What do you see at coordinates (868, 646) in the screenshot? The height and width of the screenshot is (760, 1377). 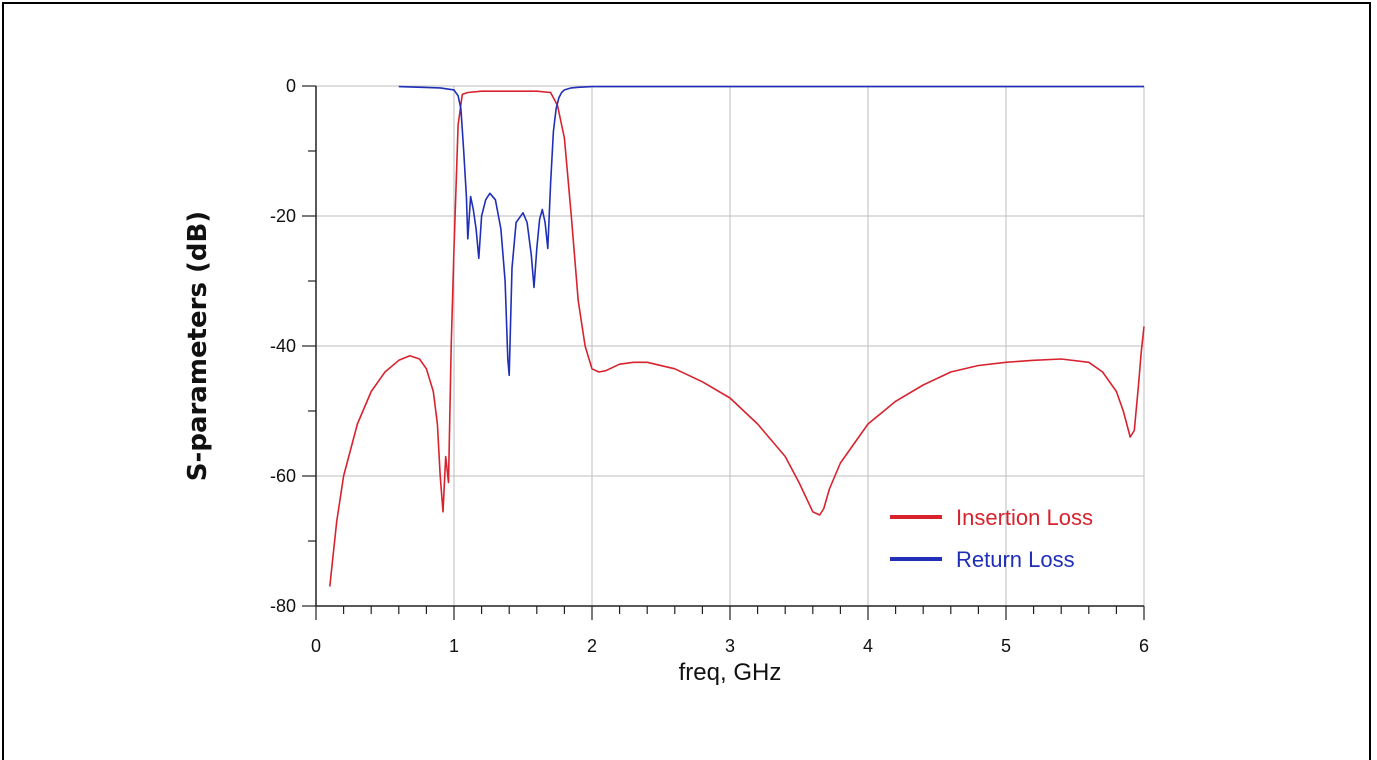 I see `x-tick-label: 4` at bounding box center [868, 646].